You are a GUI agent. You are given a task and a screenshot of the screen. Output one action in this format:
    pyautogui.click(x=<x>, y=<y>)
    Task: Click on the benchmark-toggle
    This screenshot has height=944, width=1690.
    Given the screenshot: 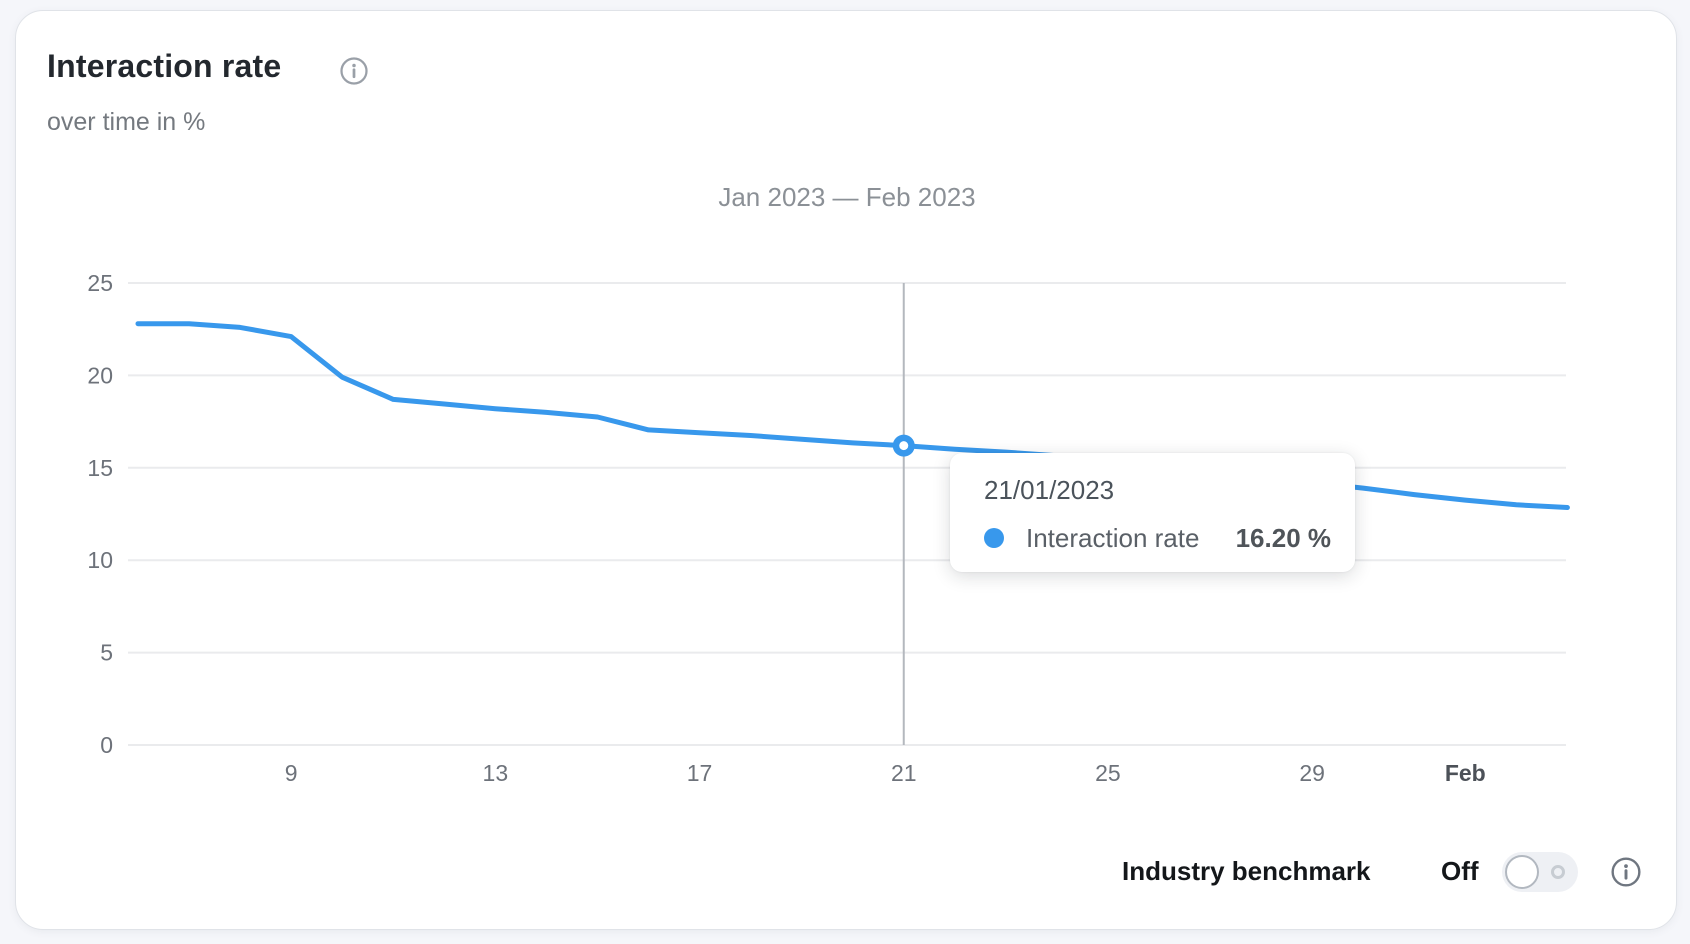 What is the action you would take?
    pyautogui.click(x=1540, y=872)
    